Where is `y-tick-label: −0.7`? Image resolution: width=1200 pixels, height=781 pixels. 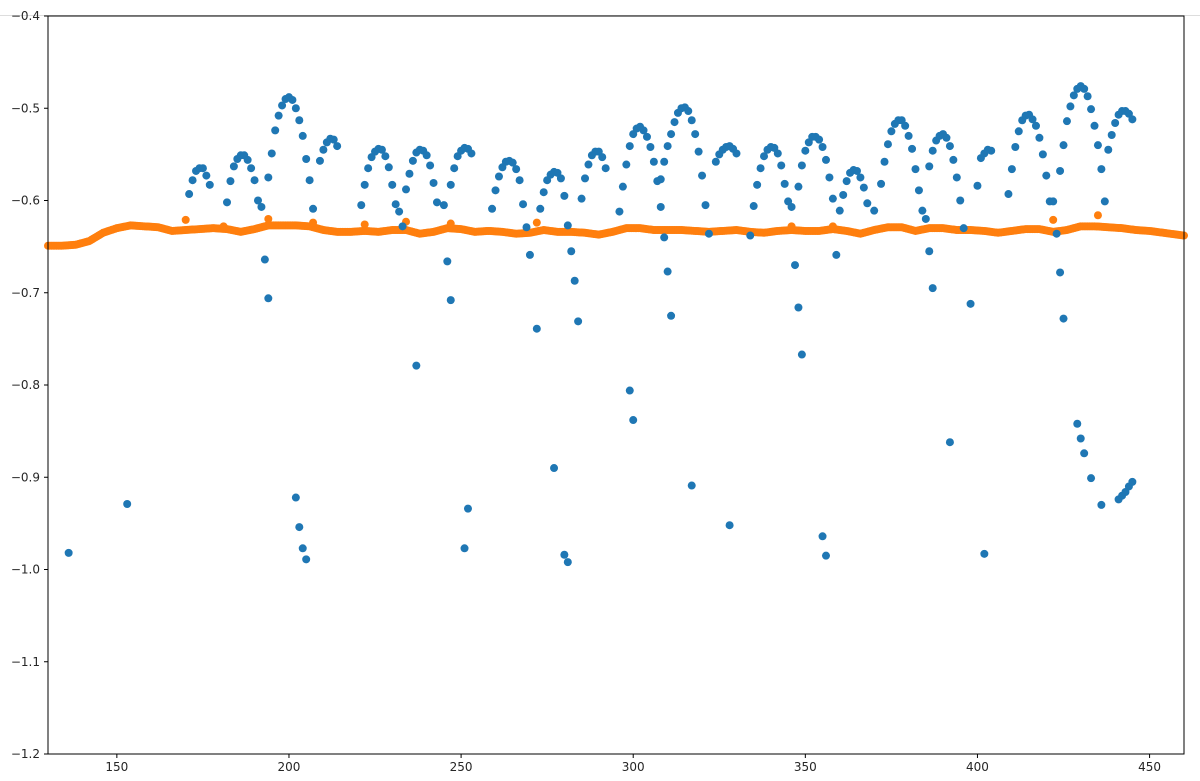 y-tick-label: −0.7 is located at coordinates (25, 293).